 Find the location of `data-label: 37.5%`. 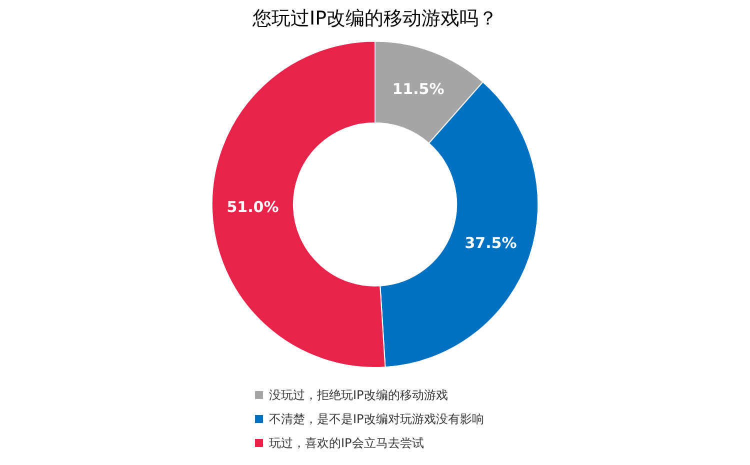

data-label: 37.5% is located at coordinates (490, 243).